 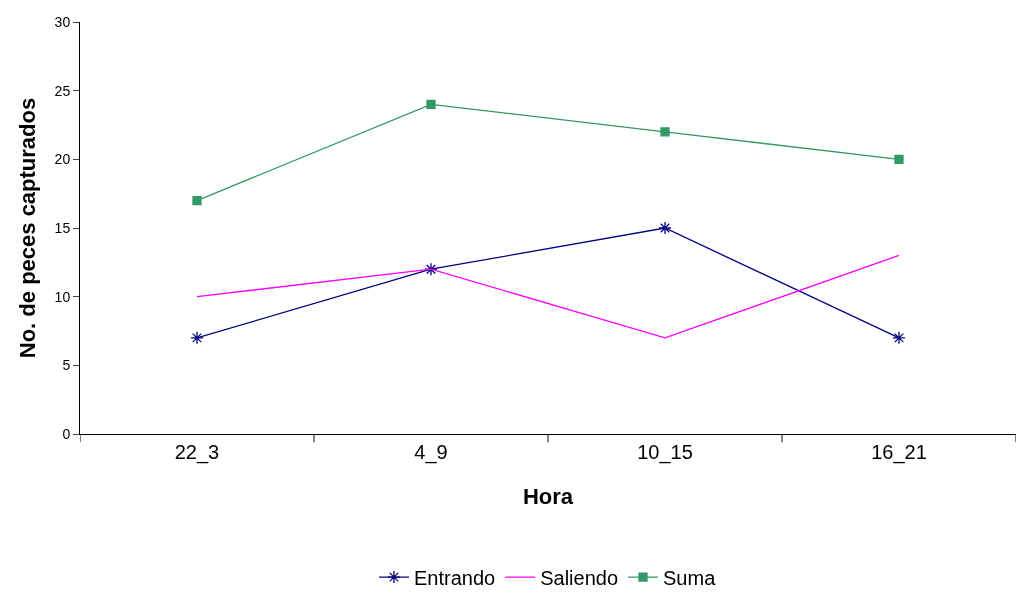 What do you see at coordinates (28, 228) in the screenshot?
I see `y-axis-title: No. de peces capturados` at bounding box center [28, 228].